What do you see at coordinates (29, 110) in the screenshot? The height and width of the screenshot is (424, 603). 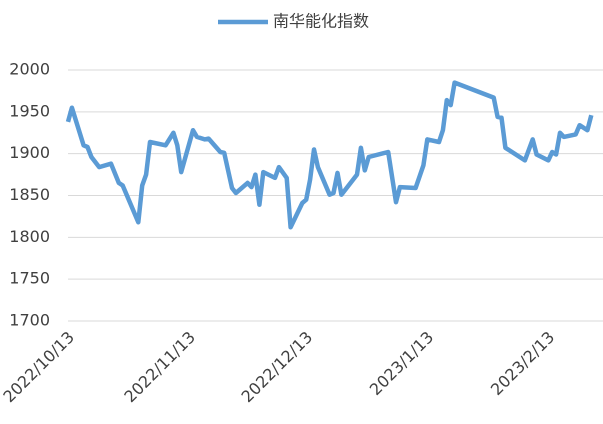 I see `y-tick-label: 1950` at bounding box center [29, 110].